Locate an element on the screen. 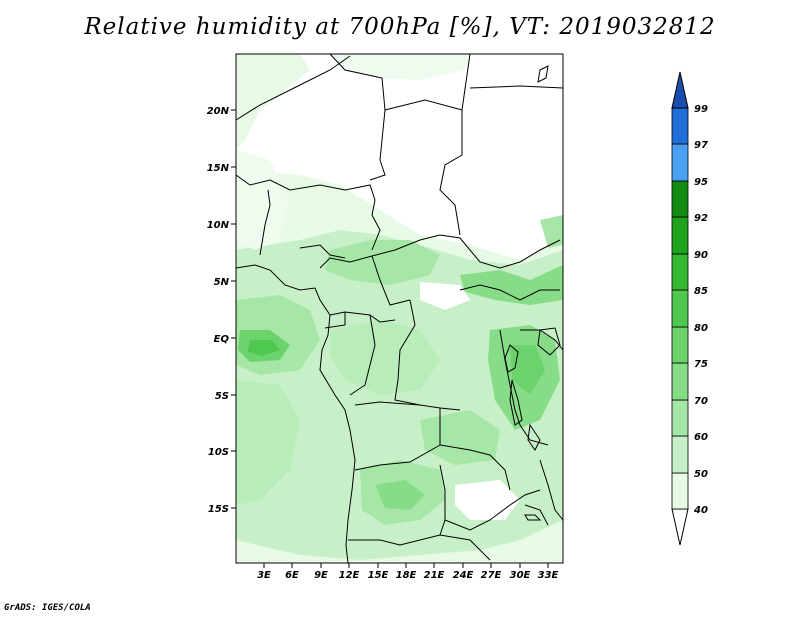  lon-label: 12E is located at coordinates (349, 575).